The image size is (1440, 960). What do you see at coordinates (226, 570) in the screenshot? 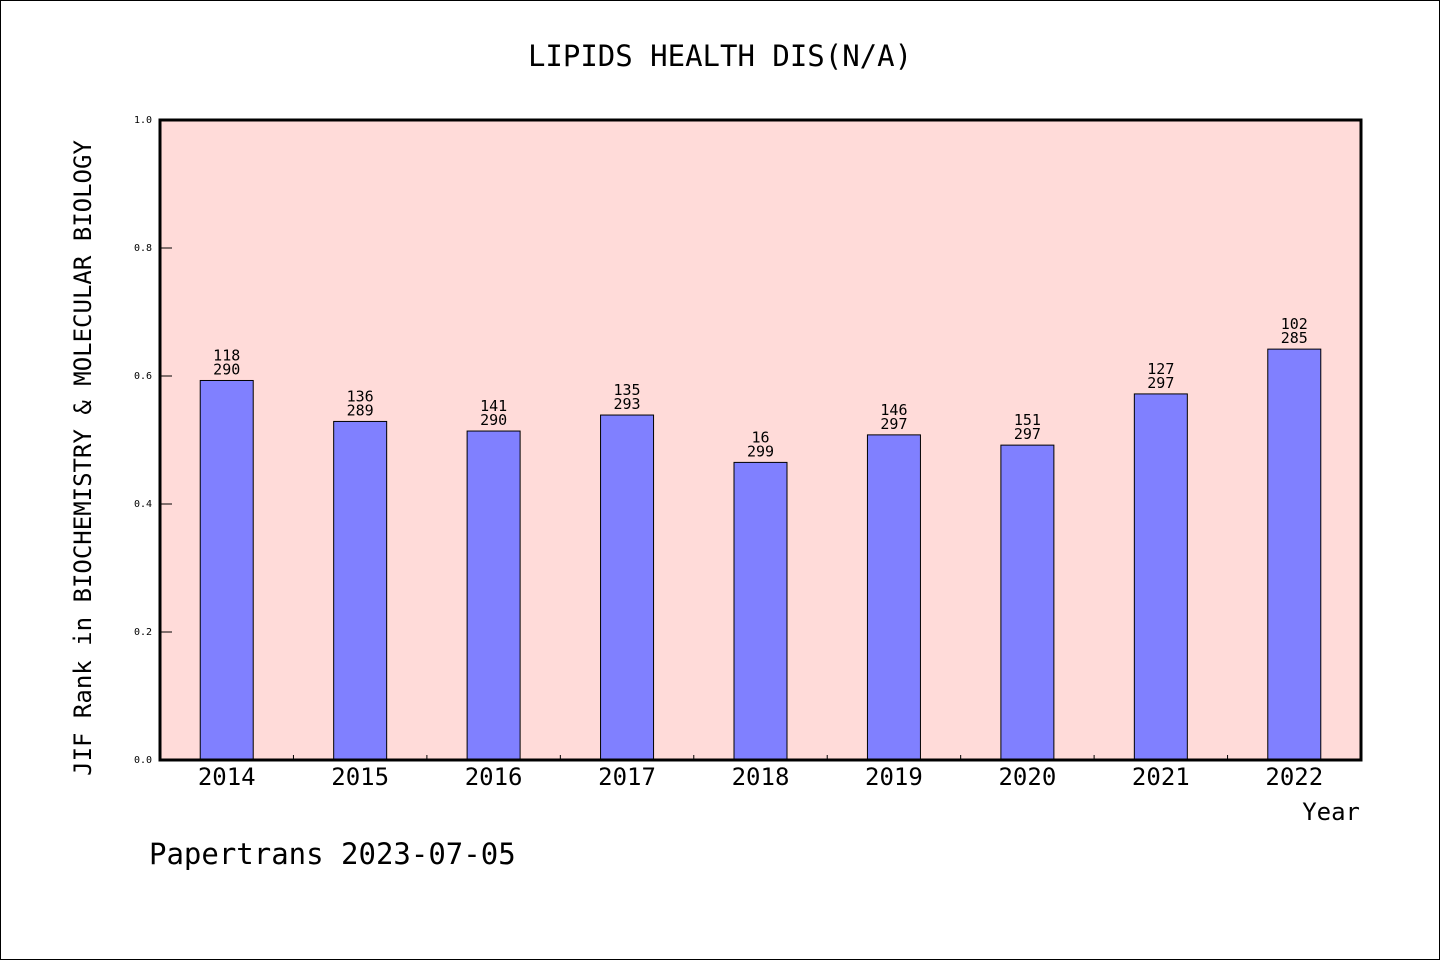
I see `bar-2014` at bounding box center [226, 570].